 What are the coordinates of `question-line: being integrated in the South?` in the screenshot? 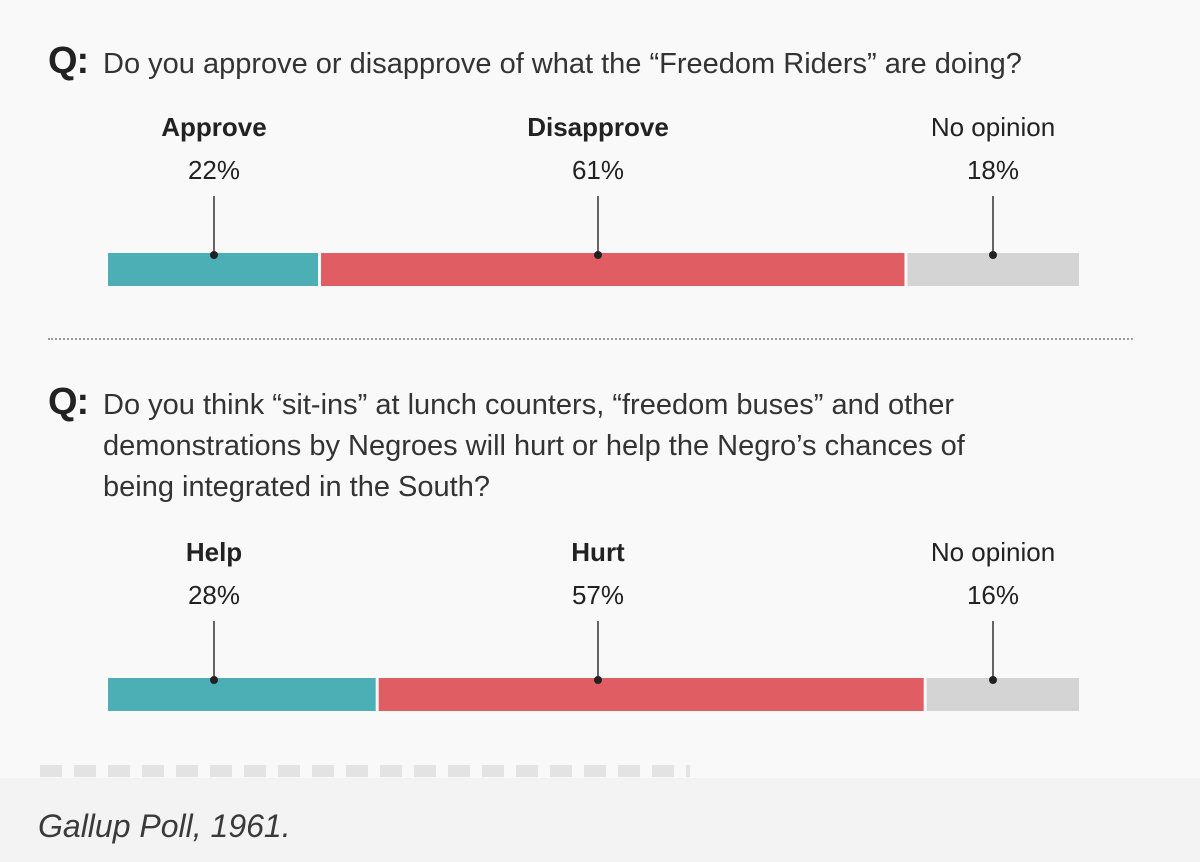 It's located at (296, 487).